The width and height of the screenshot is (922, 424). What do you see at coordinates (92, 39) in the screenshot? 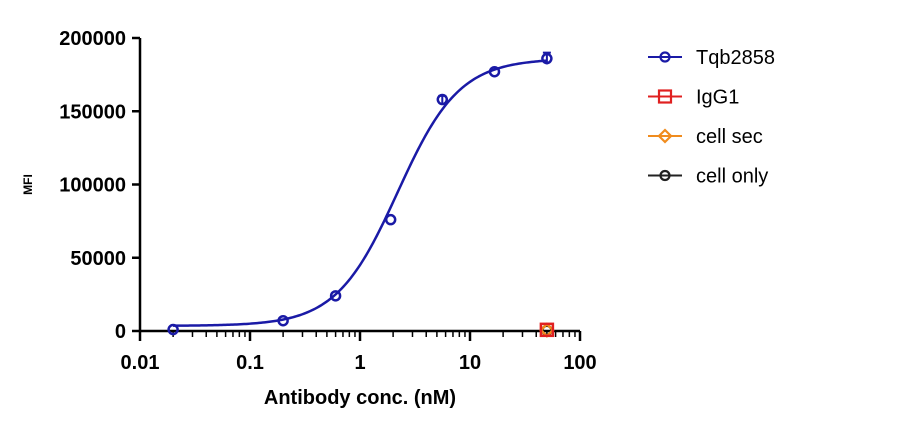
I see `y-tick-label: 200000` at bounding box center [92, 39].